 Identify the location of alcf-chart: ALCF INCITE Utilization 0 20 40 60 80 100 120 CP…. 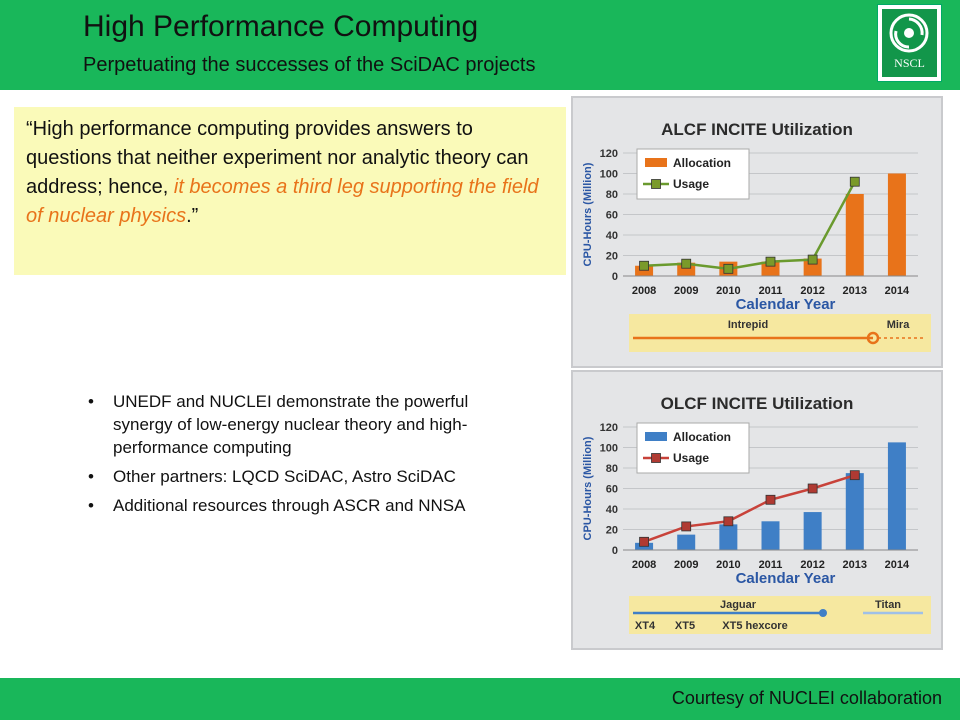
(757, 232).